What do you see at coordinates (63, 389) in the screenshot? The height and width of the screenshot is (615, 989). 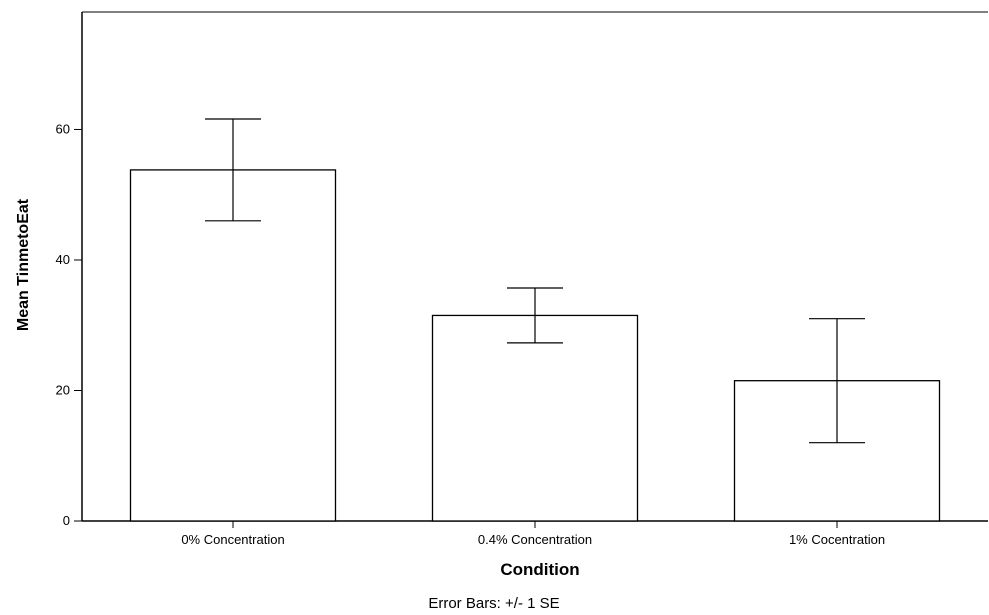 I see `y-tick-label: 20` at bounding box center [63, 389].